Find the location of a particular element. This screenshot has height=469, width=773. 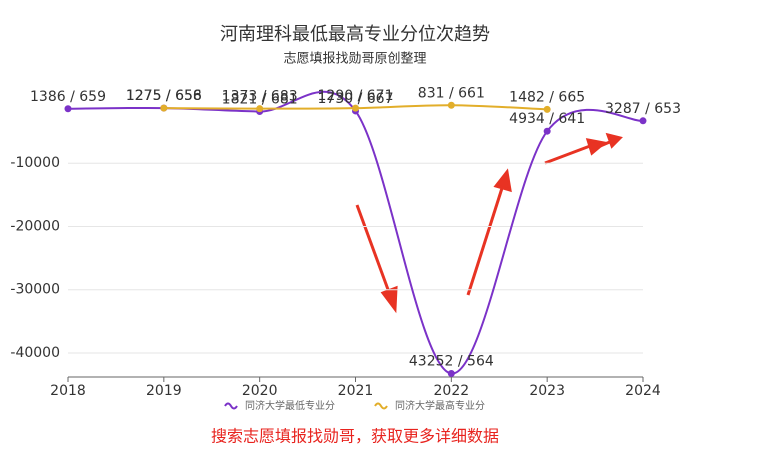

chart-subtitle: 志愿填报找勋哥原创整理 is located at coordinates (354, 59).